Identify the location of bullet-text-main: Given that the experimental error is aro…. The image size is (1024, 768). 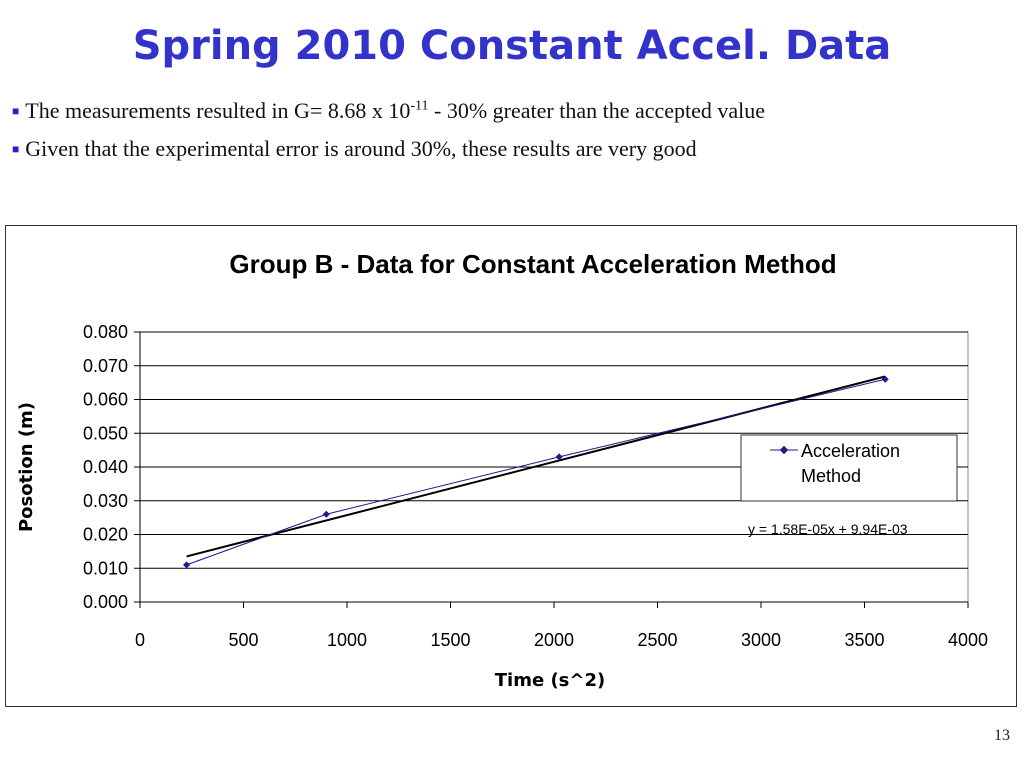
(361, 148).